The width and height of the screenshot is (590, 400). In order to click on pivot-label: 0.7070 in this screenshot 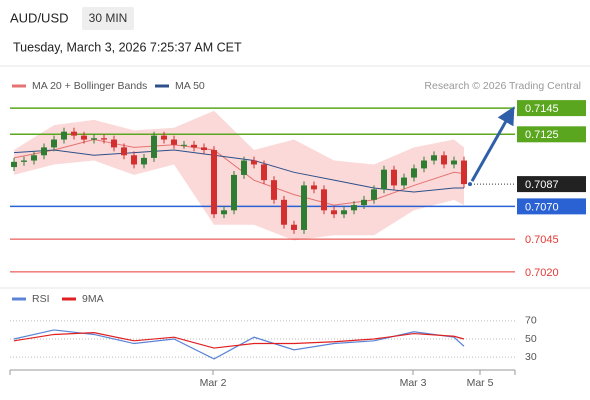, I will do `click(542, 207)`.